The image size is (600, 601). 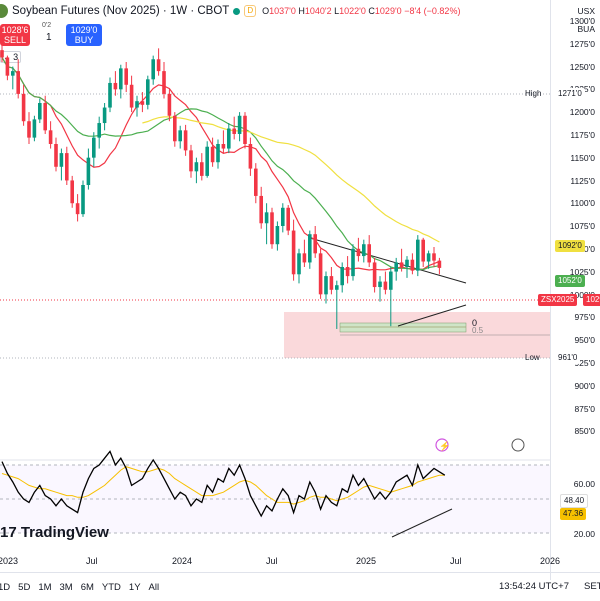 What do you see at coordinates (87, 587) in the screenshot?
I see `range-6m: 6M` at bounding box center [87, 587].